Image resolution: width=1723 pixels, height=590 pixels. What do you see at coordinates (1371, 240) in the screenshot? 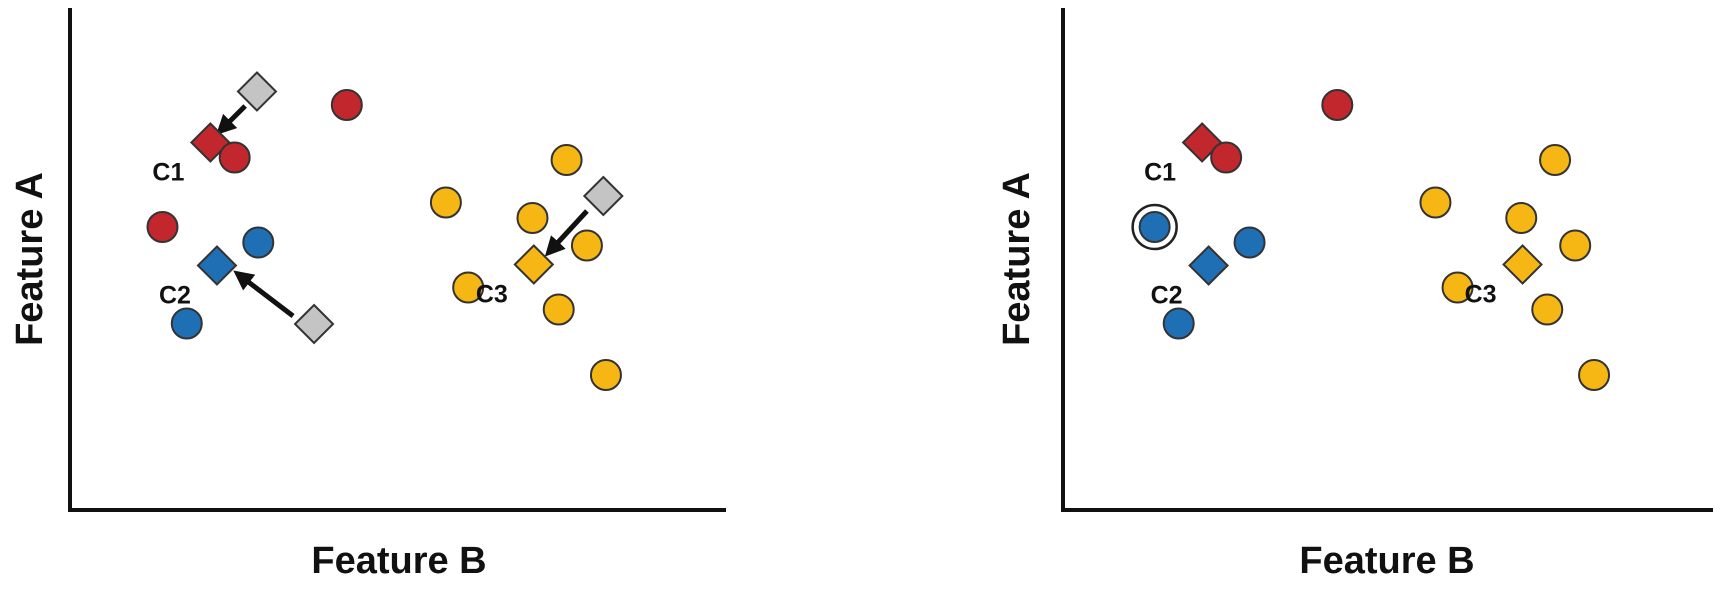
I see `plot-marks: C1 C2 C3` at bounding box center [1371, 240].